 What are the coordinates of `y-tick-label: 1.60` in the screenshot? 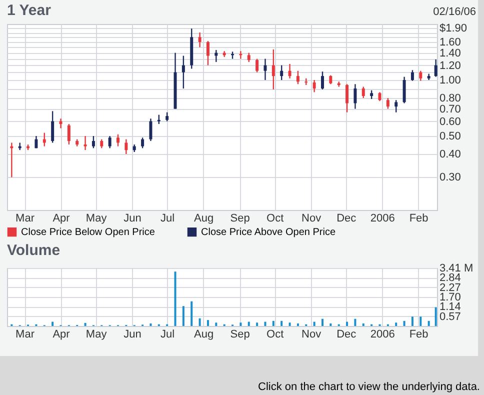 It's located at (450, 42).